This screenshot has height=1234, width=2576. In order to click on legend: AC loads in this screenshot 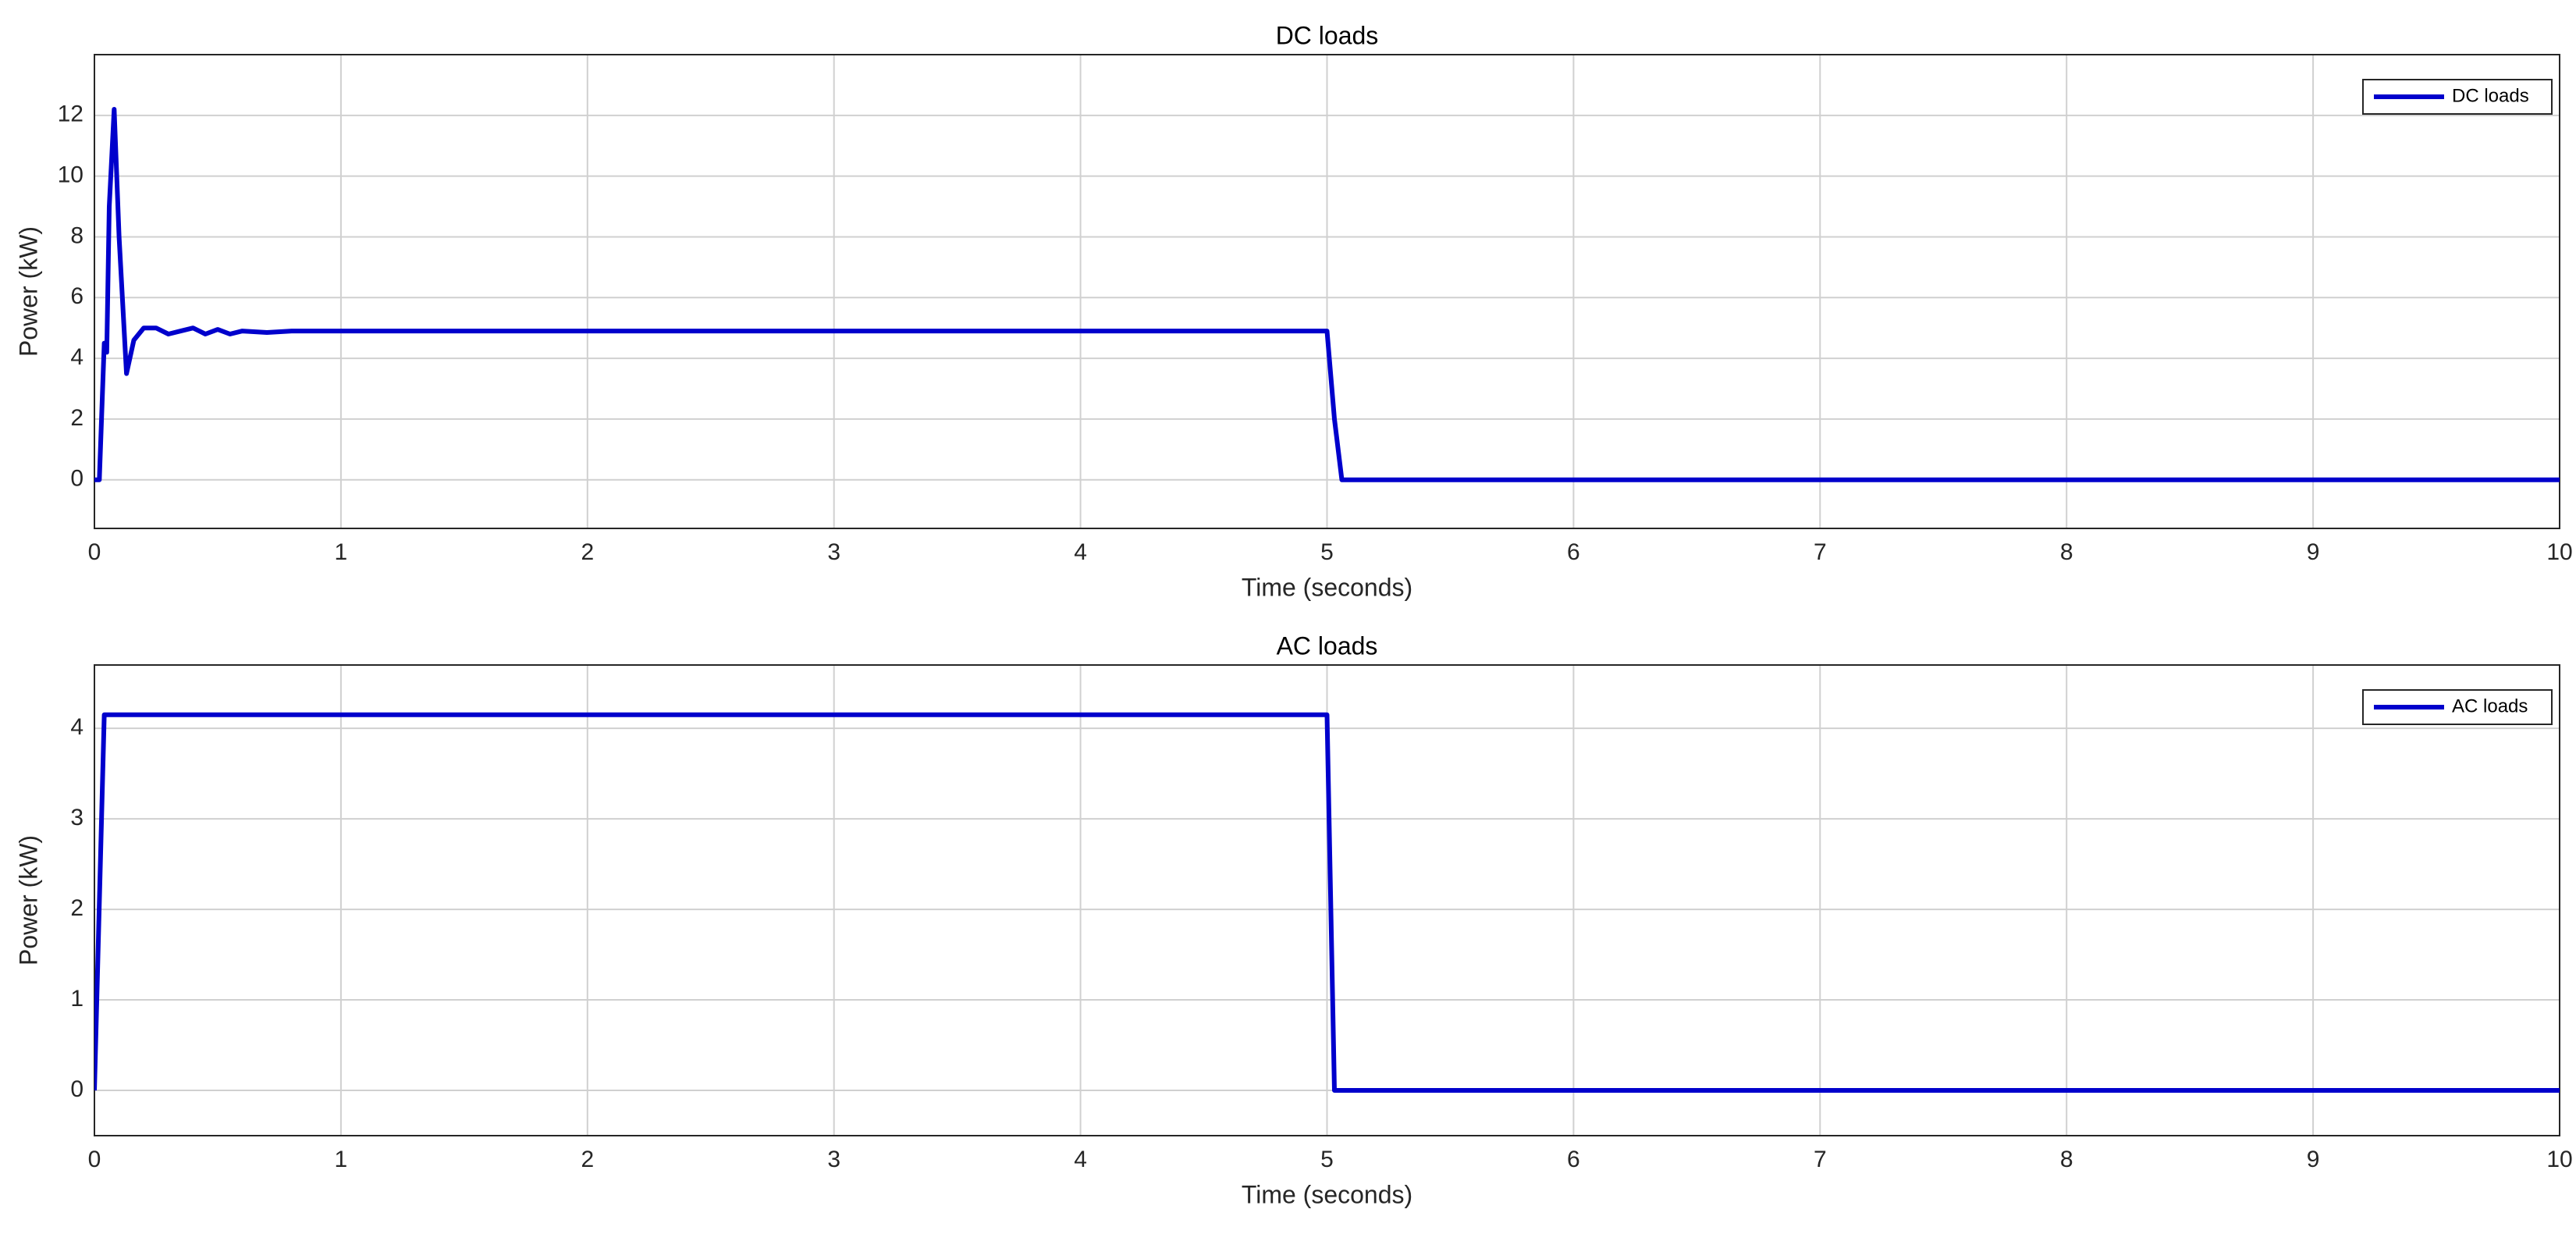, I will do `click(2457, 707)`.